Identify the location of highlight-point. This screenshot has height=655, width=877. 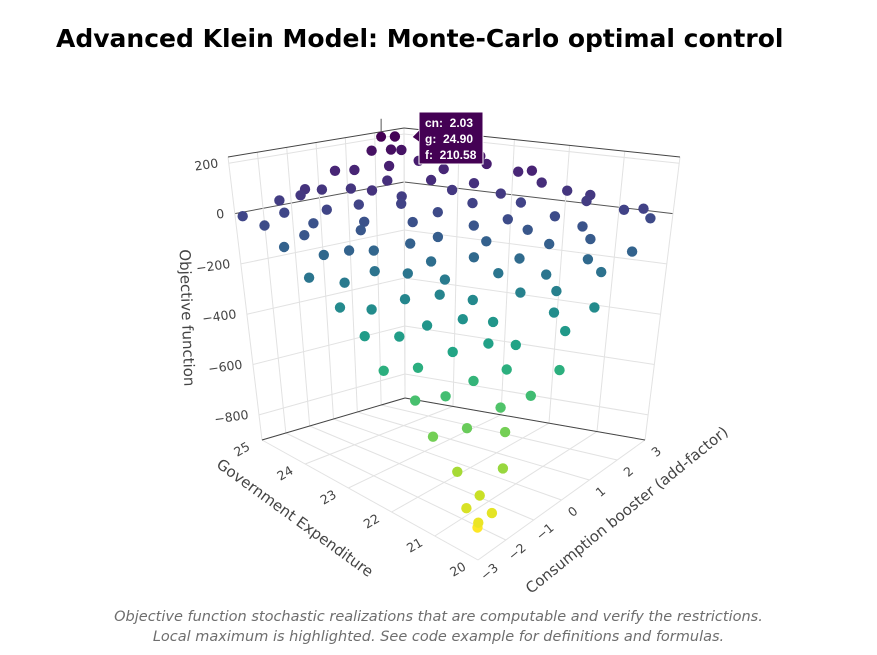
(381, 136).